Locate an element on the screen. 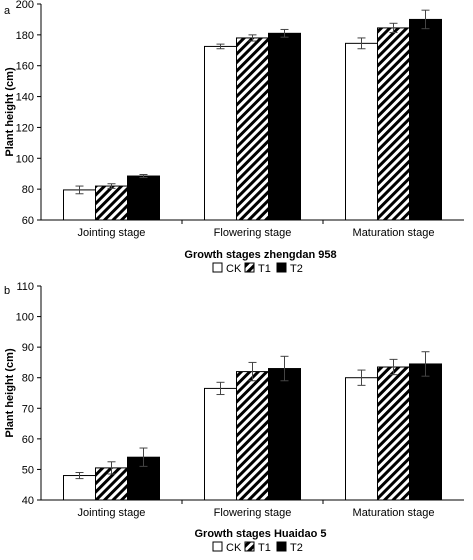 This screenshot has width=473, height=560. y-tick-label: 120 is located at coordinates (25, 128).